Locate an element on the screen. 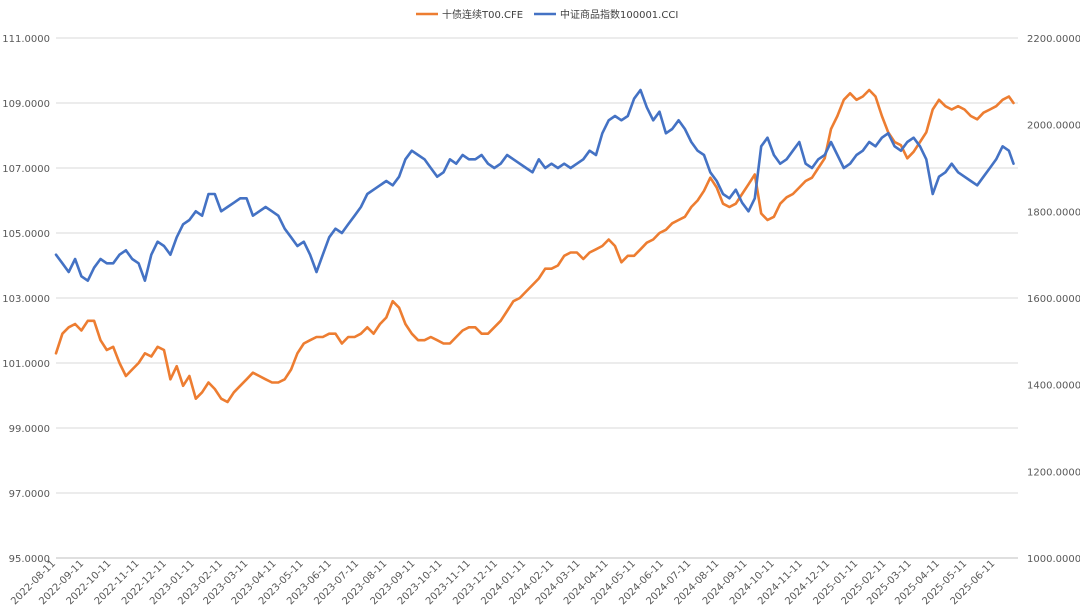 This screenshot has width=1080, height=614. y-right-tick-label: 2200.0000 is located at coordinates (1053, 39).